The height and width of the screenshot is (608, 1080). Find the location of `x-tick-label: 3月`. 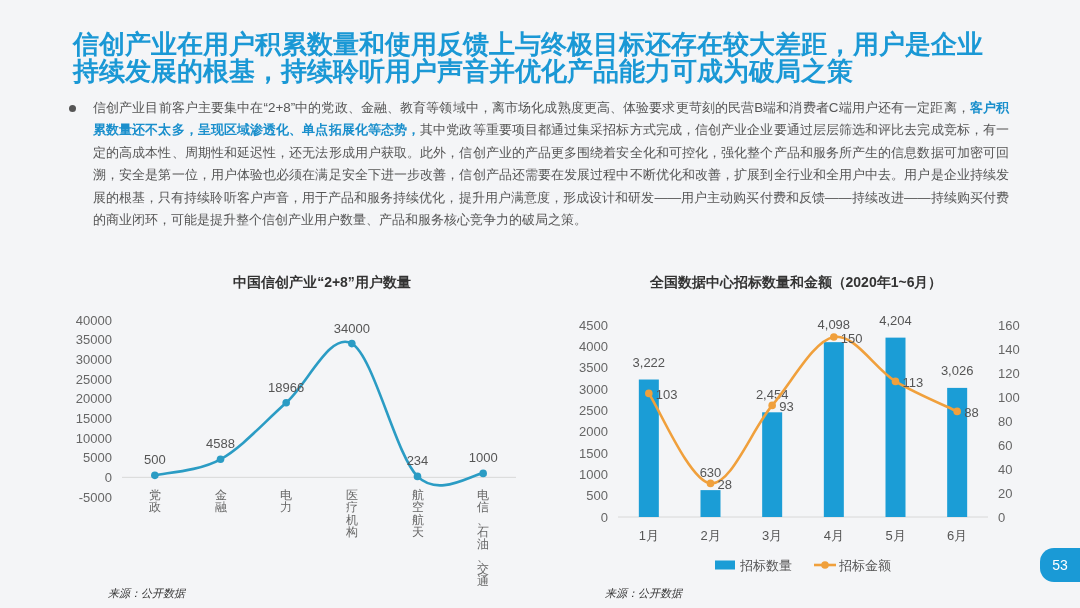

x-tick-label: 3月 is located at coordinates (772, 535).